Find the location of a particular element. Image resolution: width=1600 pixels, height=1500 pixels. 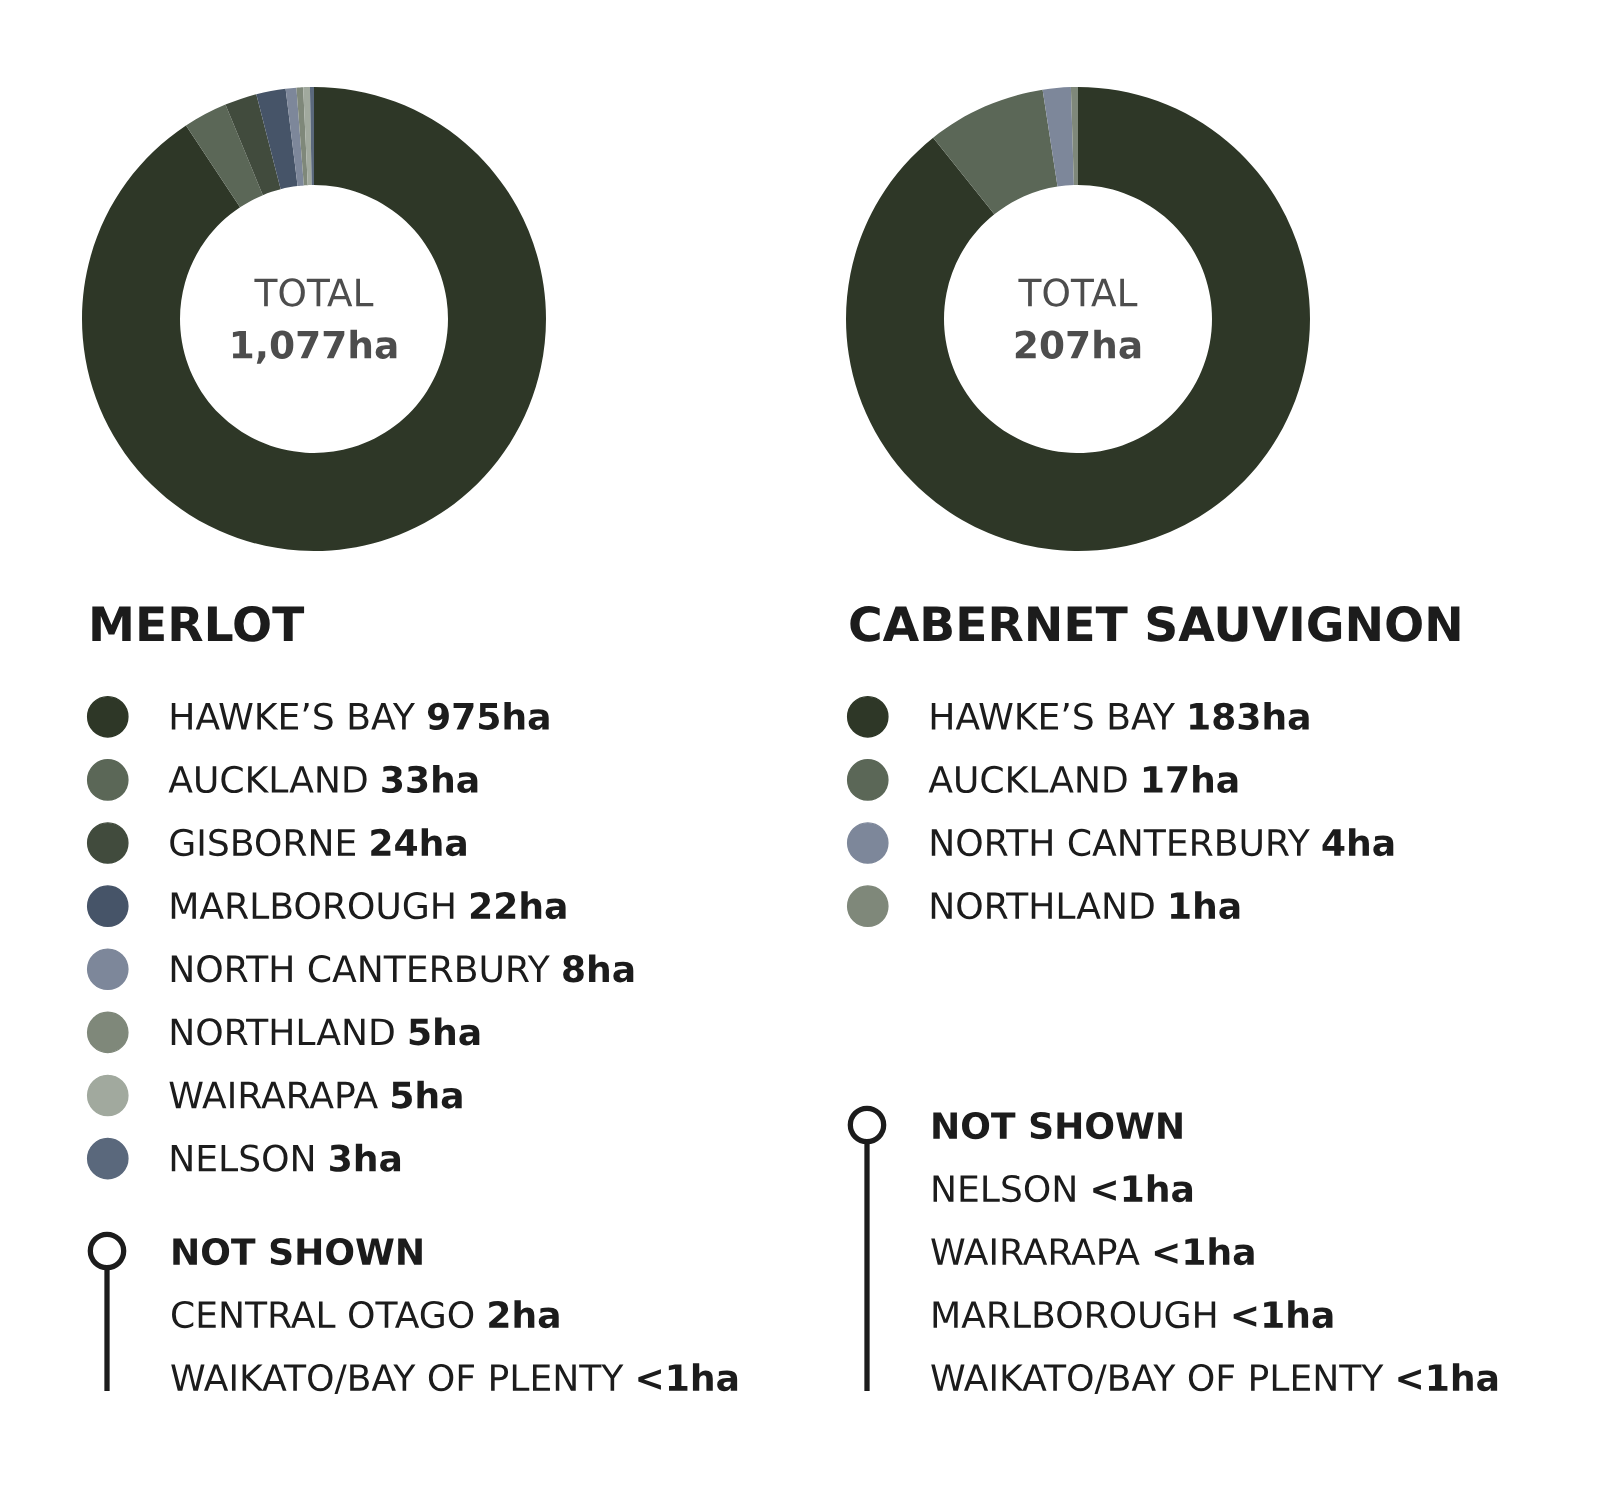

data-label: 3ha is located at coordinates (365, 1157).